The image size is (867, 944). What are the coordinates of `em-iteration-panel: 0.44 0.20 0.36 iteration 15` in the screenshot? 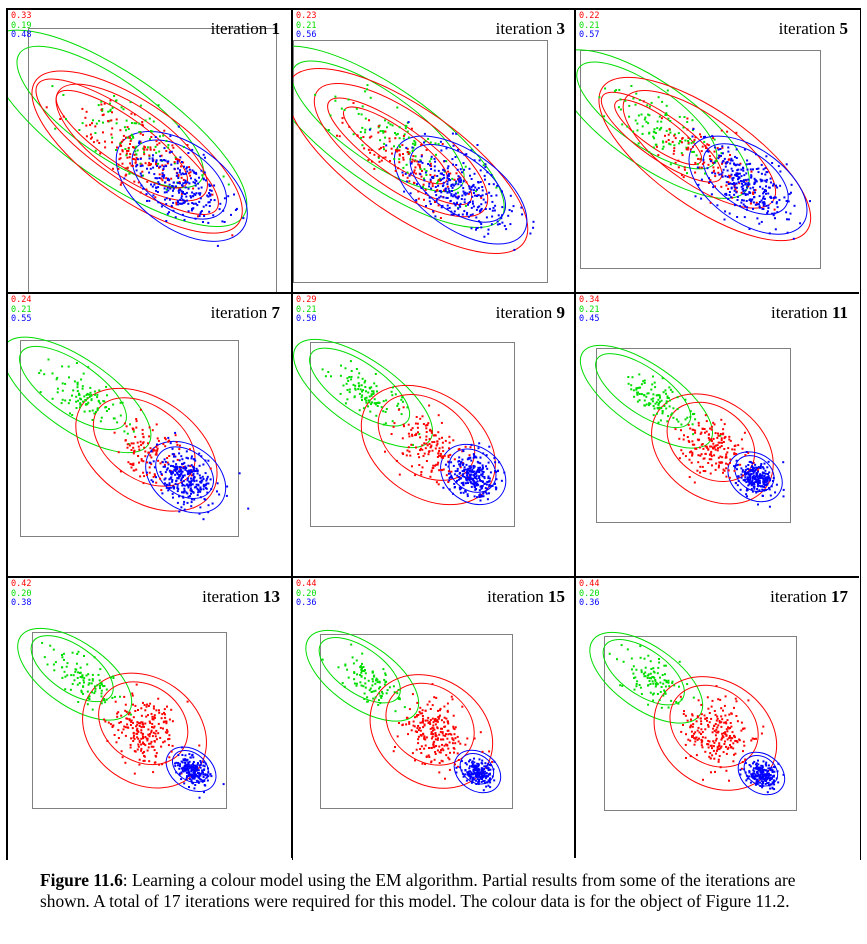 It's located at (435, 720).